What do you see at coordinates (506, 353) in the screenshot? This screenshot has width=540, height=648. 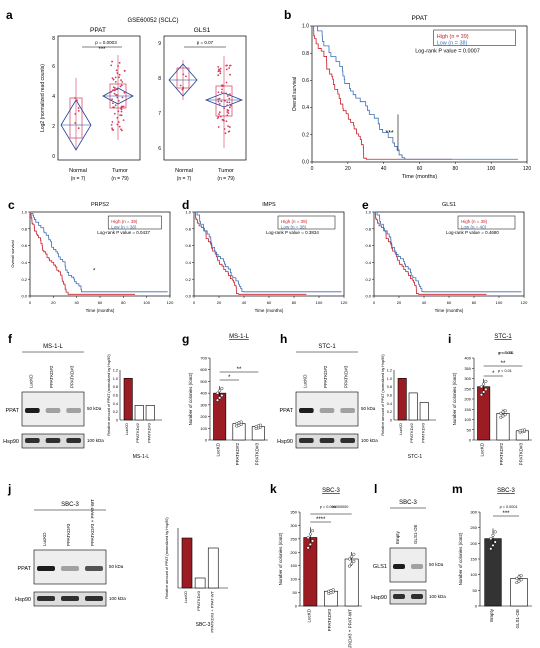 I see `i-pval: p < 0.001` at bounding box center [506, 353].